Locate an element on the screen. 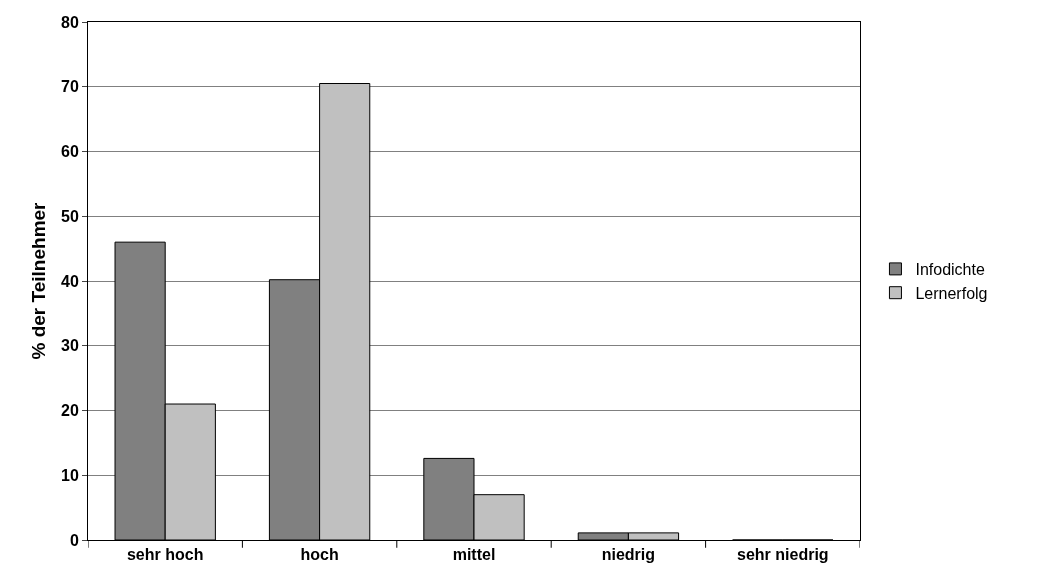 Image resolution: width=1042 pixels, height=587 pixels. y-tick-label: 0 is located at coordinates (74, 540).